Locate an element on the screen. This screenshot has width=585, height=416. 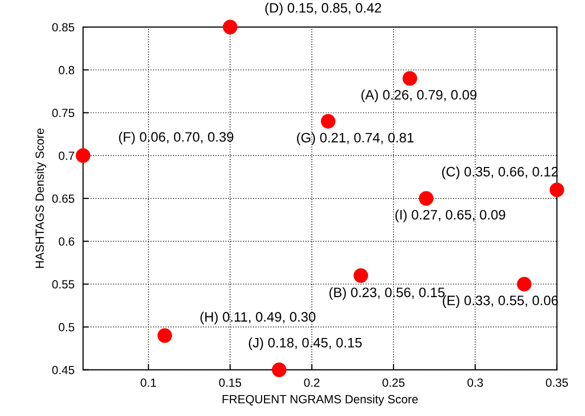
annotation: (J) 0.18, 0.45, 0.15 is located at coordinates (305, 343).